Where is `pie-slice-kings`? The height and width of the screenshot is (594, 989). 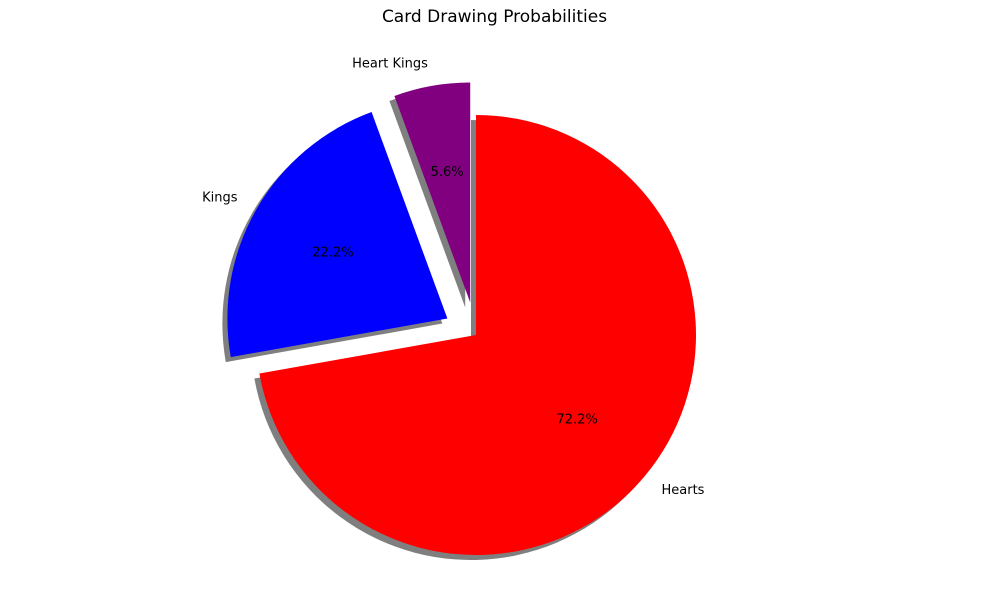 pie-slice-kings is located at coordinates (337, 235).